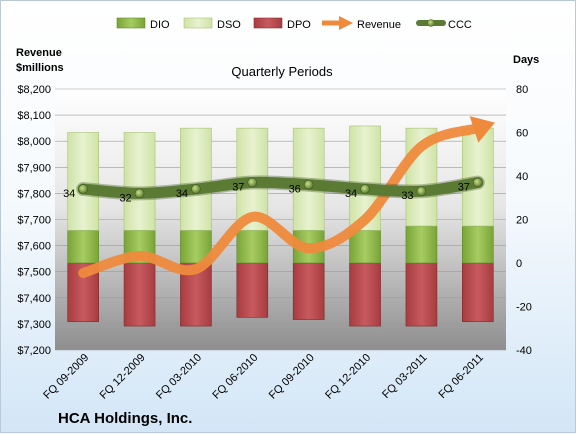 The image size is (576, 434). What do you see at coordinates (482, 129) in the screenshot?
I see `revenue-arrowhead` at bounding box center [482, 129].